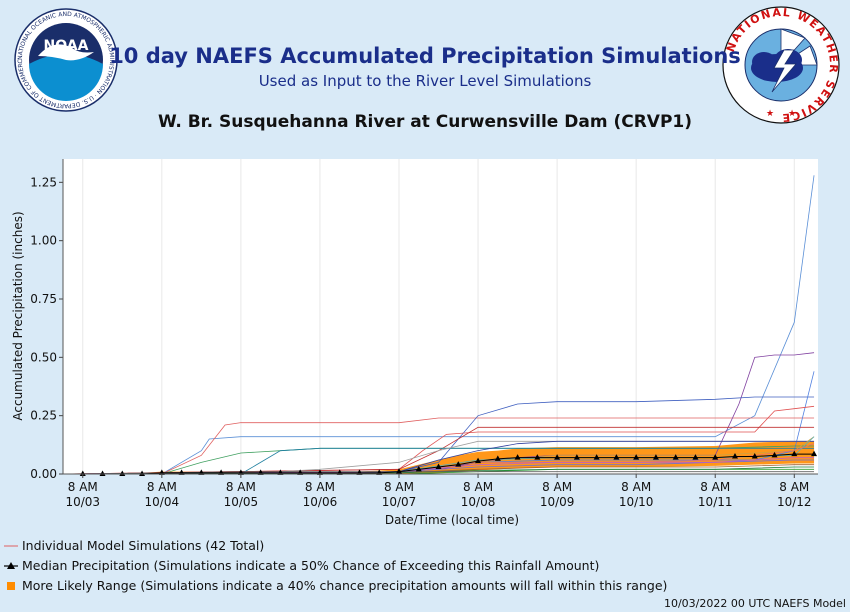 The image size is (850, 612). I want to click on legend-individual-label: Individual Model Simulations (42 Total), so click(143, 545).